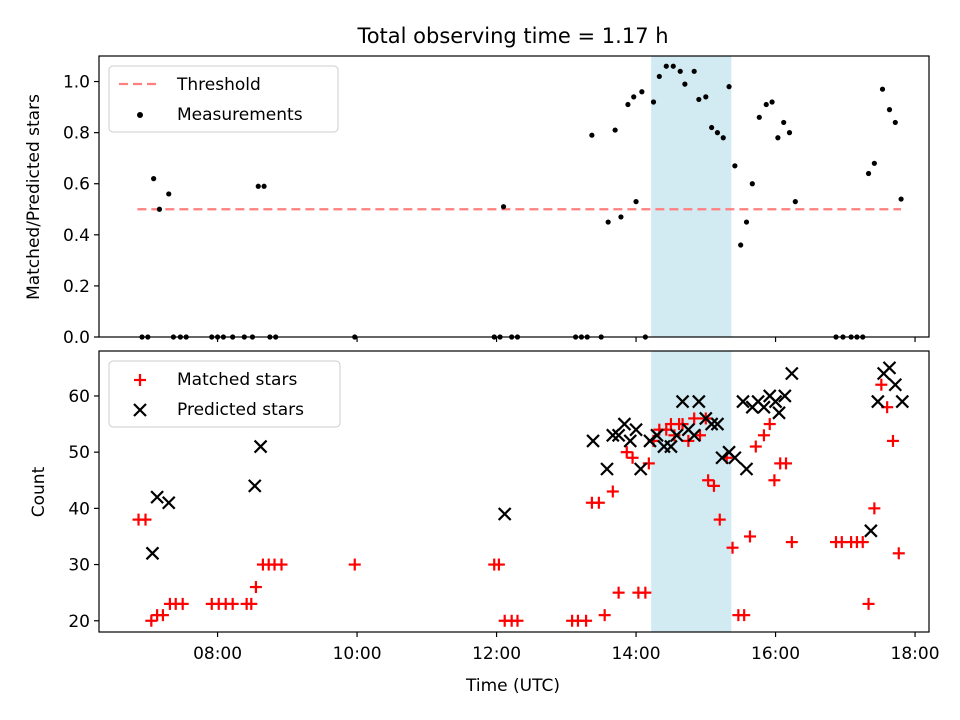  What do you see at coordinates (79, 566) in the screenshot?
I see `bottom-y-tick-label: 30` at bounding box center [79, 566].